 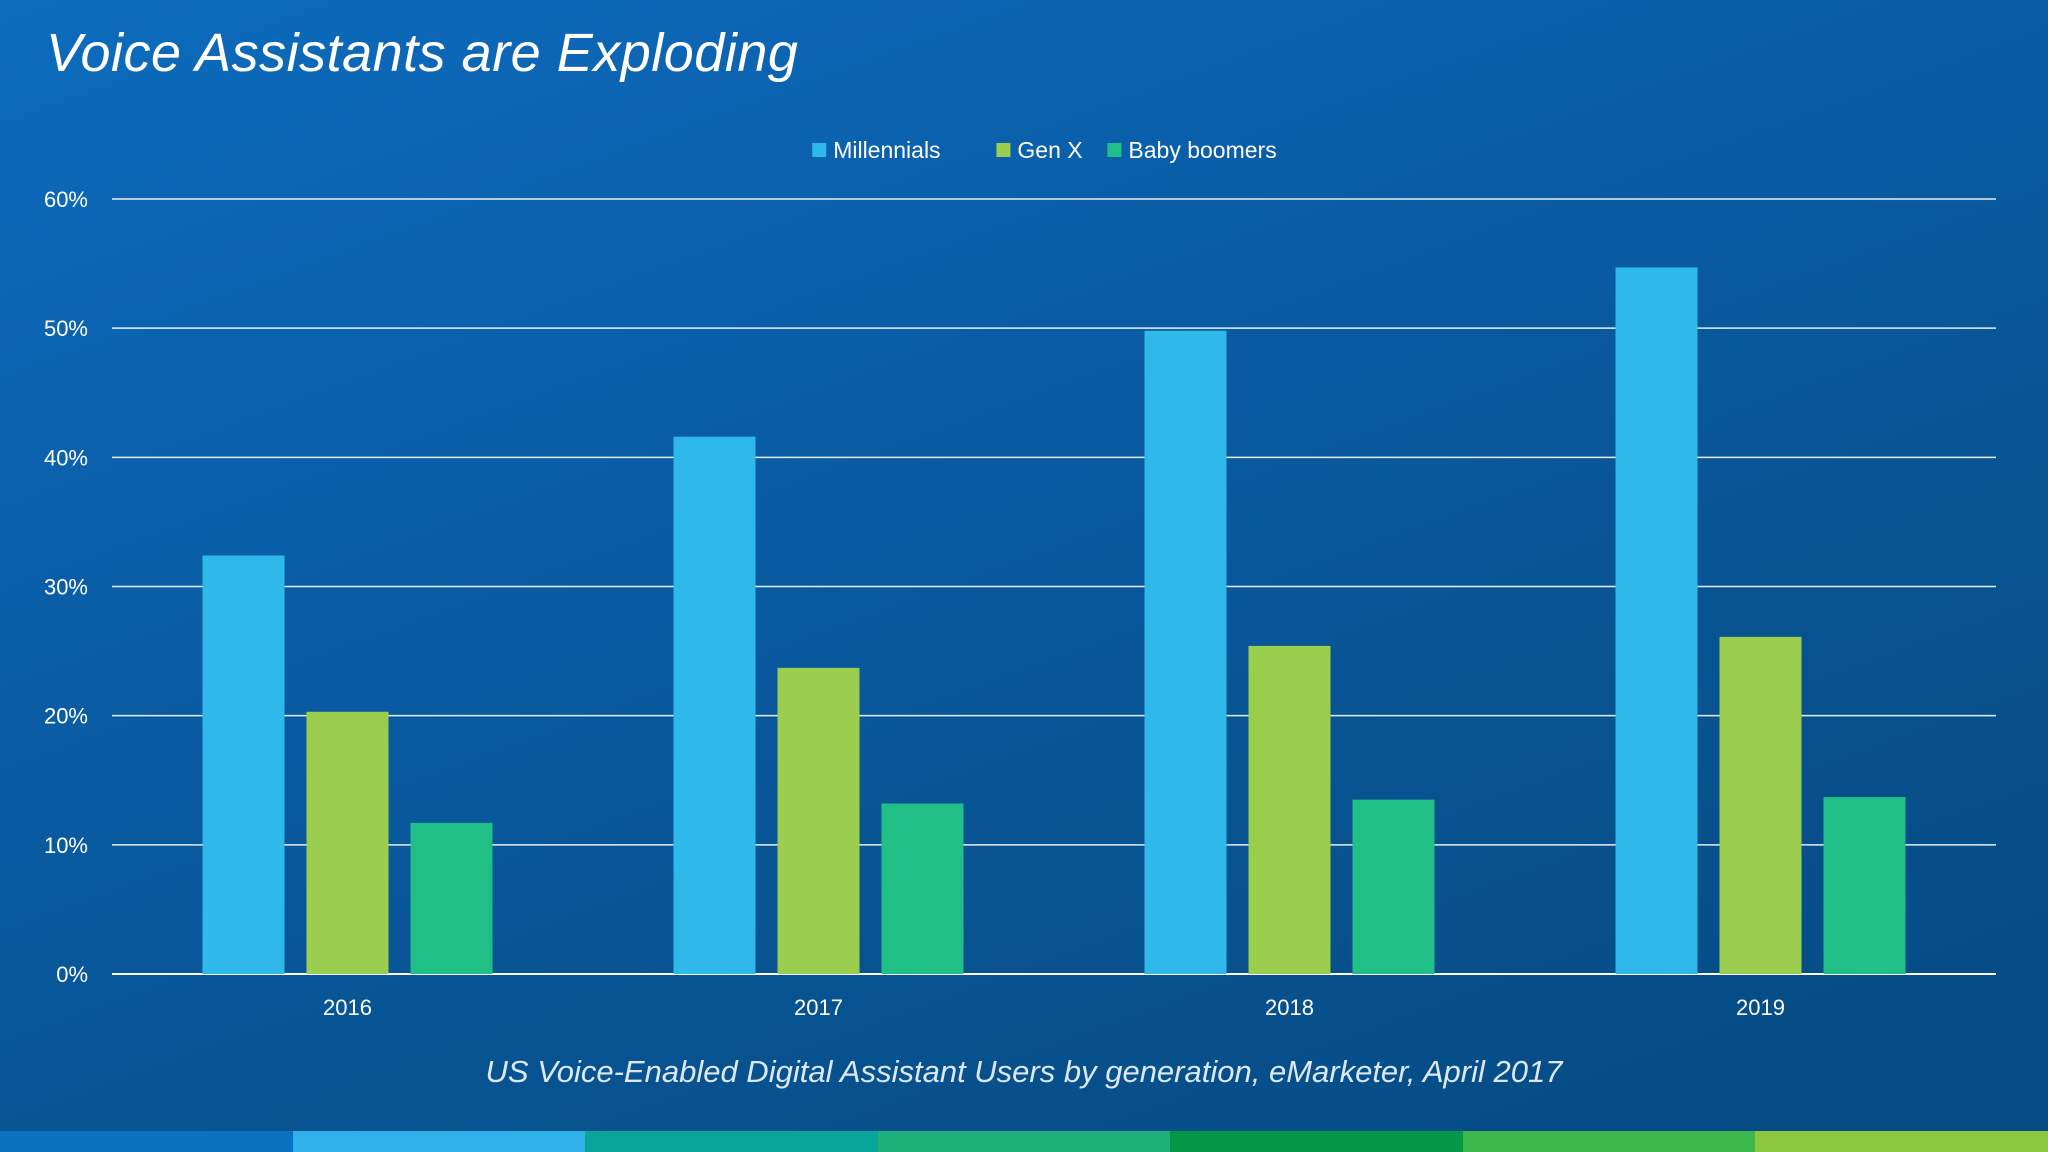 What do you see at coordinates (243, 764) in the screenshot?
I see `bar-millennials-2016` at bounding box center [243, 764].